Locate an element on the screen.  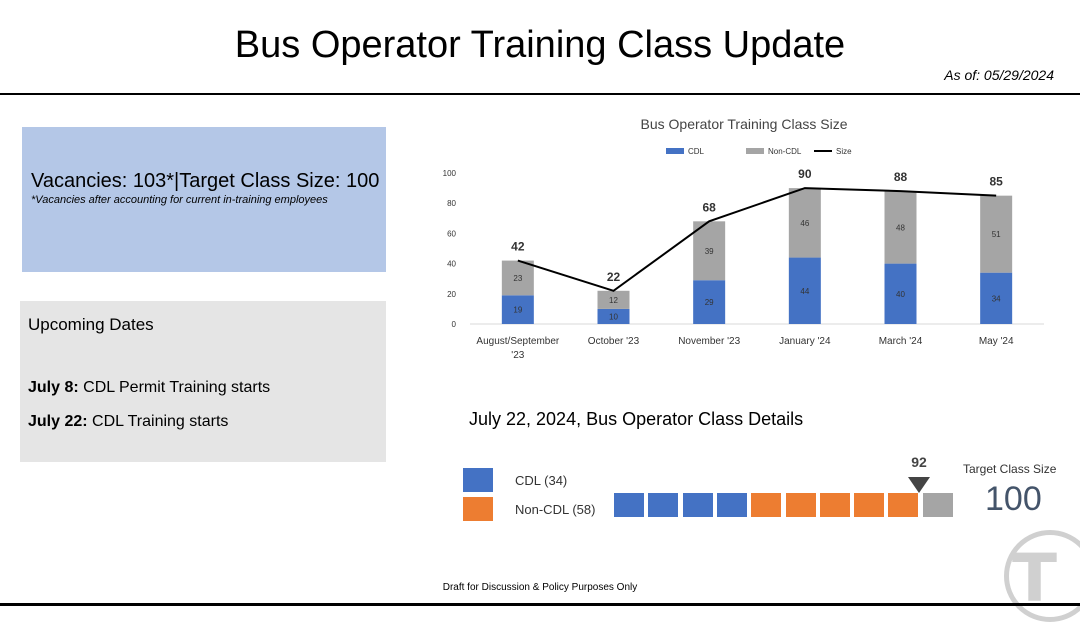
data-label-cdl: 19 is located at coordinates (517, 310).